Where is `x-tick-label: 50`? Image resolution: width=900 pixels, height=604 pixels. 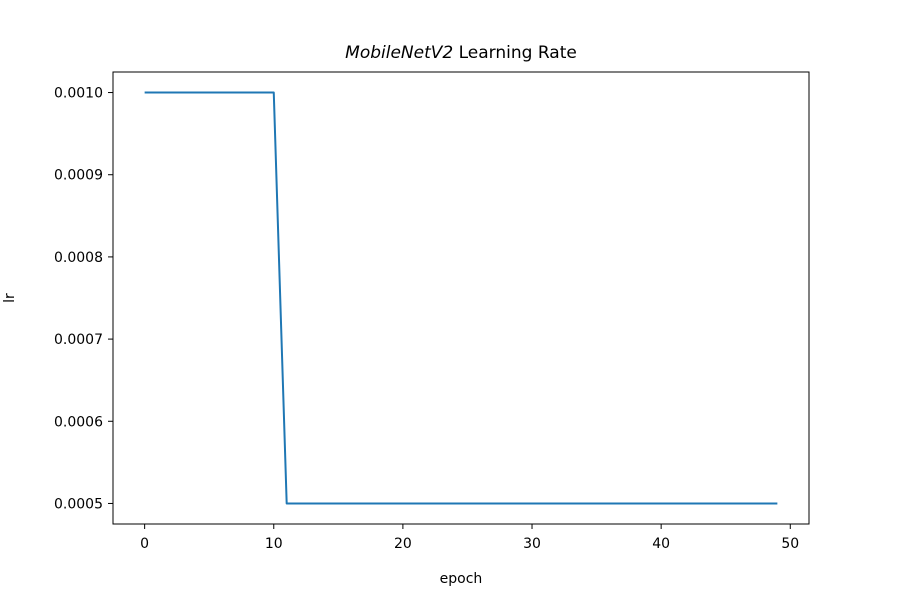
x-tick-label: 50 is located at coordinates (790, 544).